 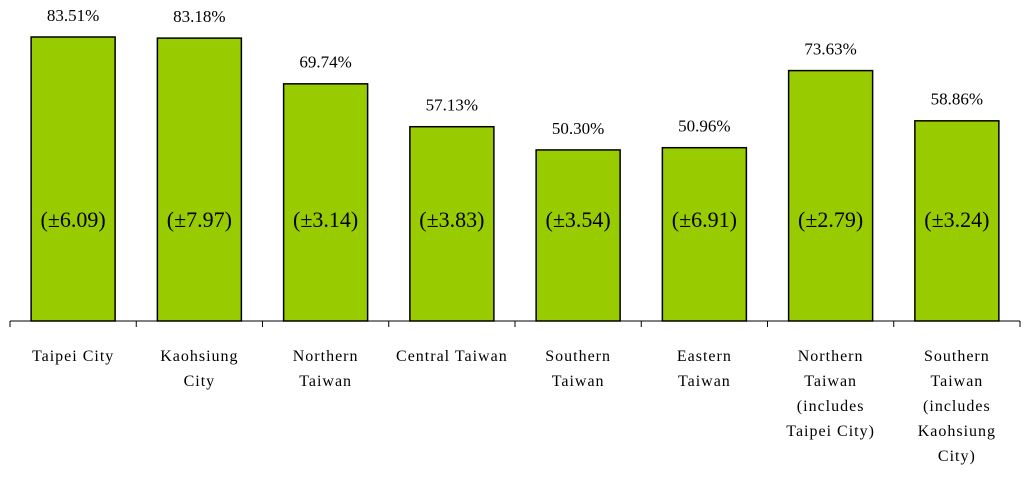 I want to click on value-label: 50.96%, so click(x=704, y=126).